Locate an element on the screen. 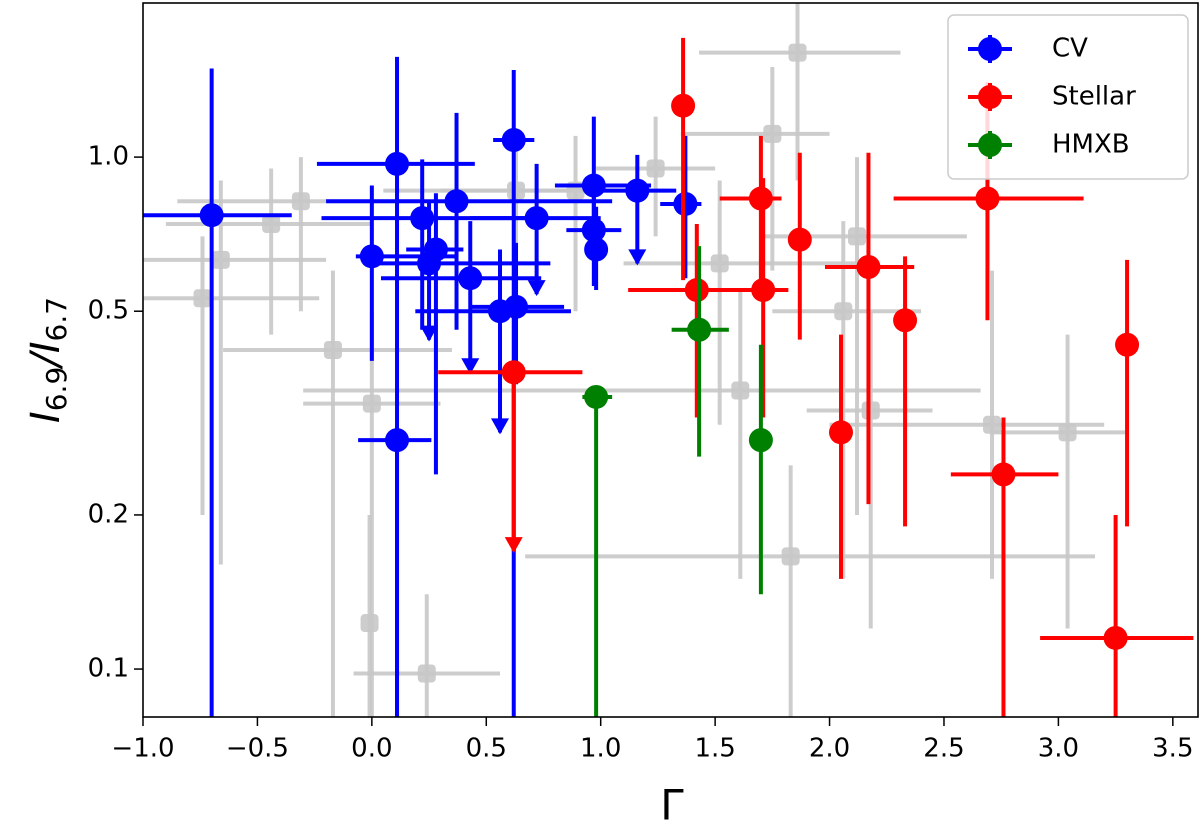 This screenshot has width=1200, height=828. y-label-part: /I is located at coordinates (46, 355).